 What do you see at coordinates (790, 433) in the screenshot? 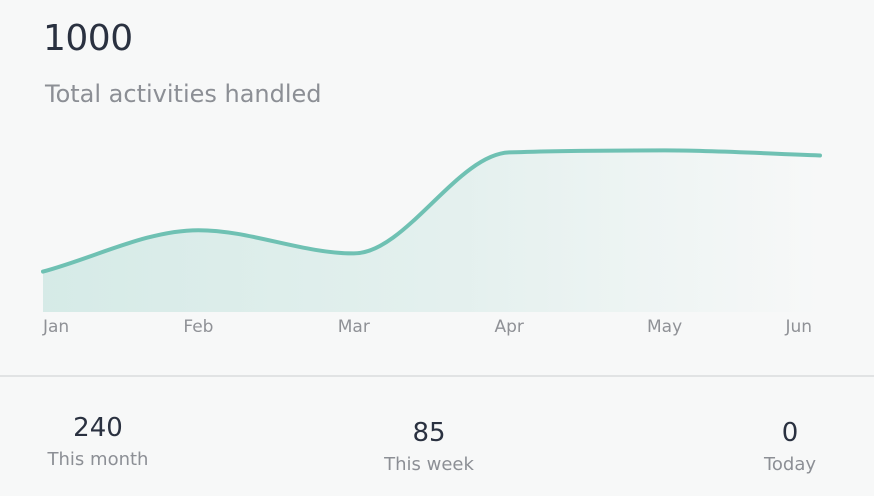
I see `stat-today-value: 0` at bounding box center [790, 433].